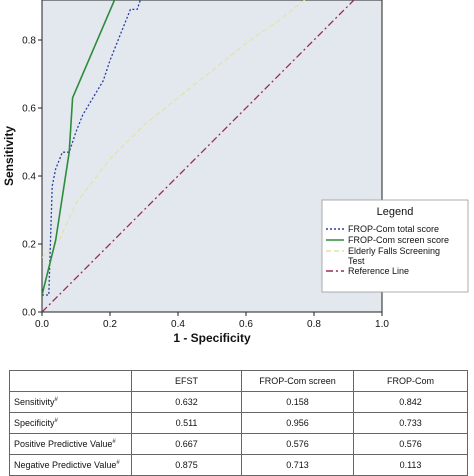 The image size is (474, 476). I want to click on x-tick-label: 0.8, so click(314, 324).